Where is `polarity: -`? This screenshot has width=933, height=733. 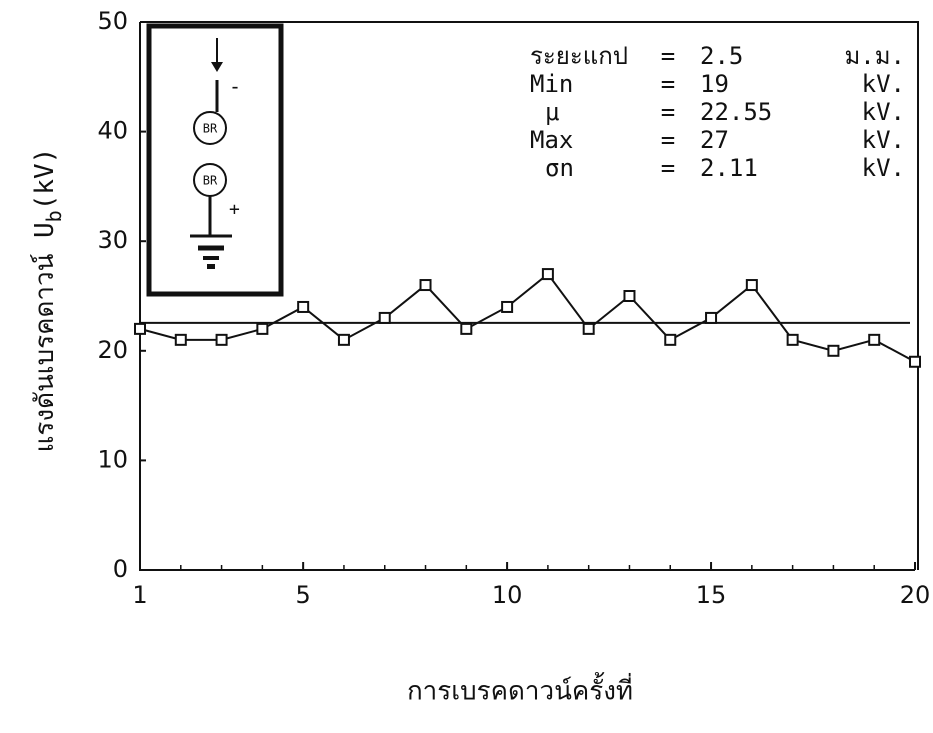 polarity: - is located at coordinates (235, 87).